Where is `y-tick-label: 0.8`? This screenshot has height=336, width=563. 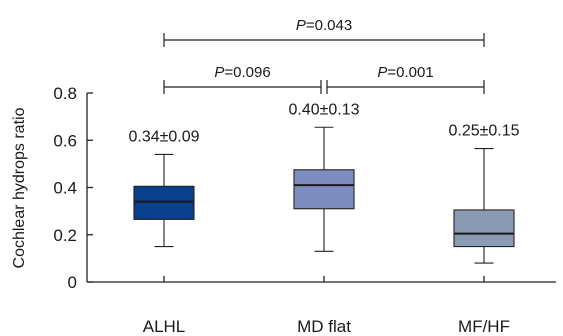
y-tick-label: 0.8 is located at coordinates (65, 93).